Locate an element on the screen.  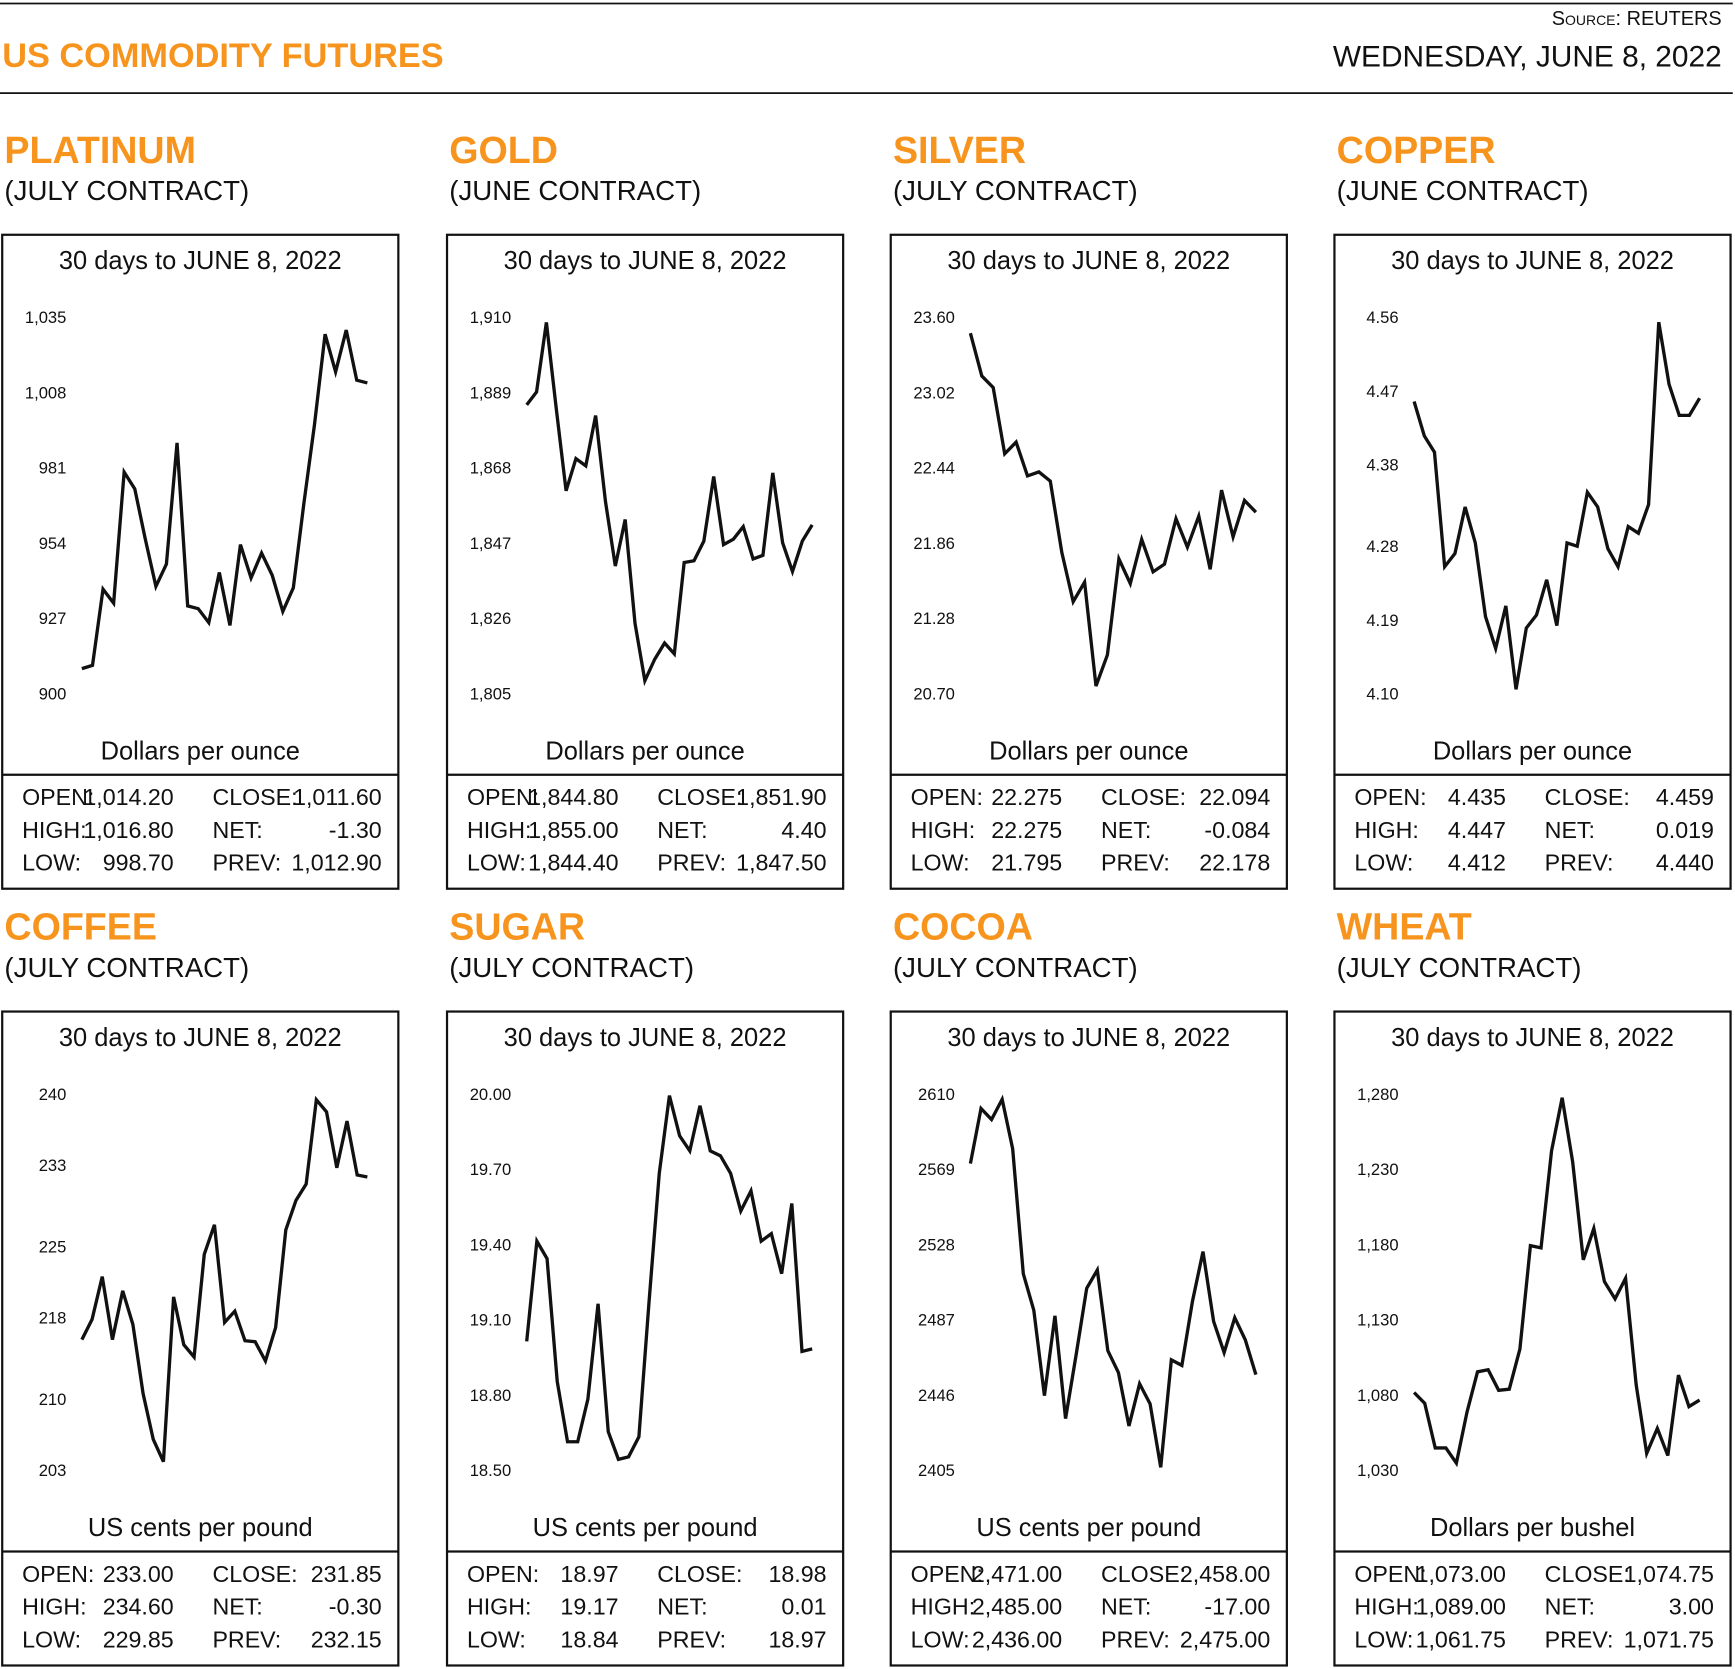
y-axis-label: Dollars per bushel is located at coordinates (1532, 1528).